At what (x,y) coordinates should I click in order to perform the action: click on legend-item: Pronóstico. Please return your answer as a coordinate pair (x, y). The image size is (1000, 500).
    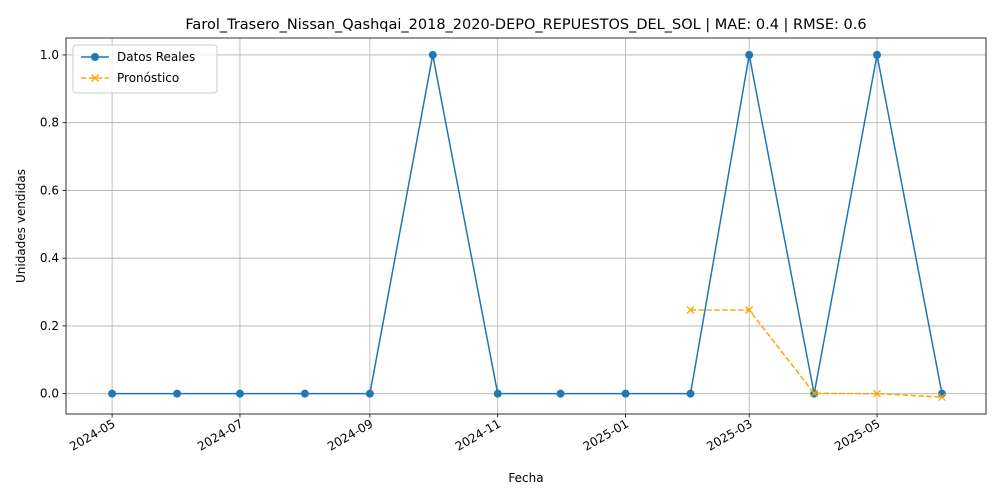
    Looking at the image, I should click on (130, 78).